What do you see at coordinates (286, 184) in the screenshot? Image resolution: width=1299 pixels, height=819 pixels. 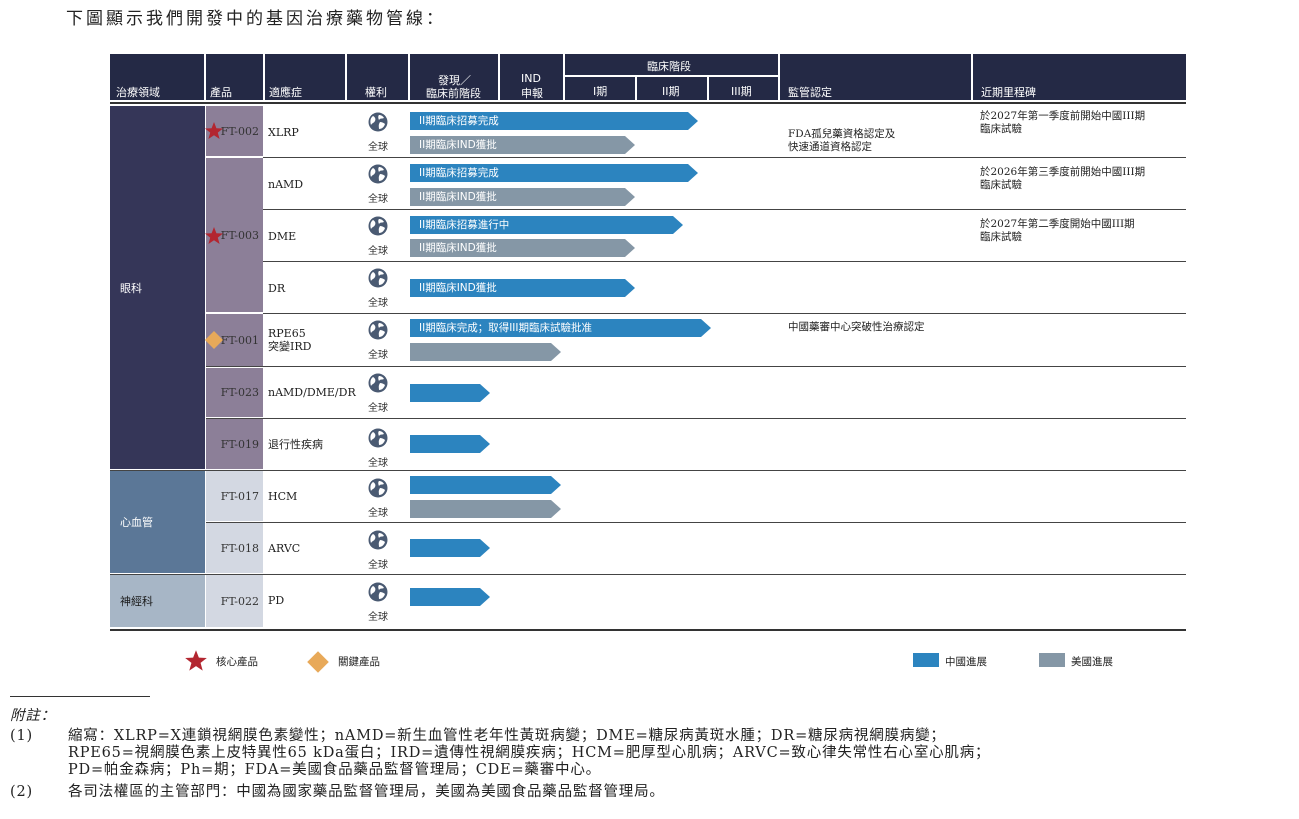 I see `indication-label: nAMD` at bounding box center [286, 184].